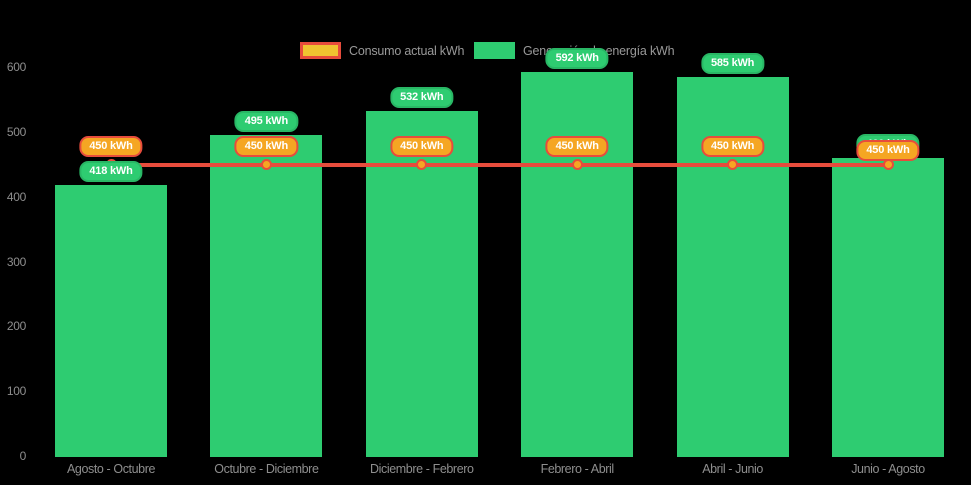  What do you see at coordinates (422, 98) in the screenshot?
I see `generation-value-badge: 532 kWh` at bounding box center [422, 98].